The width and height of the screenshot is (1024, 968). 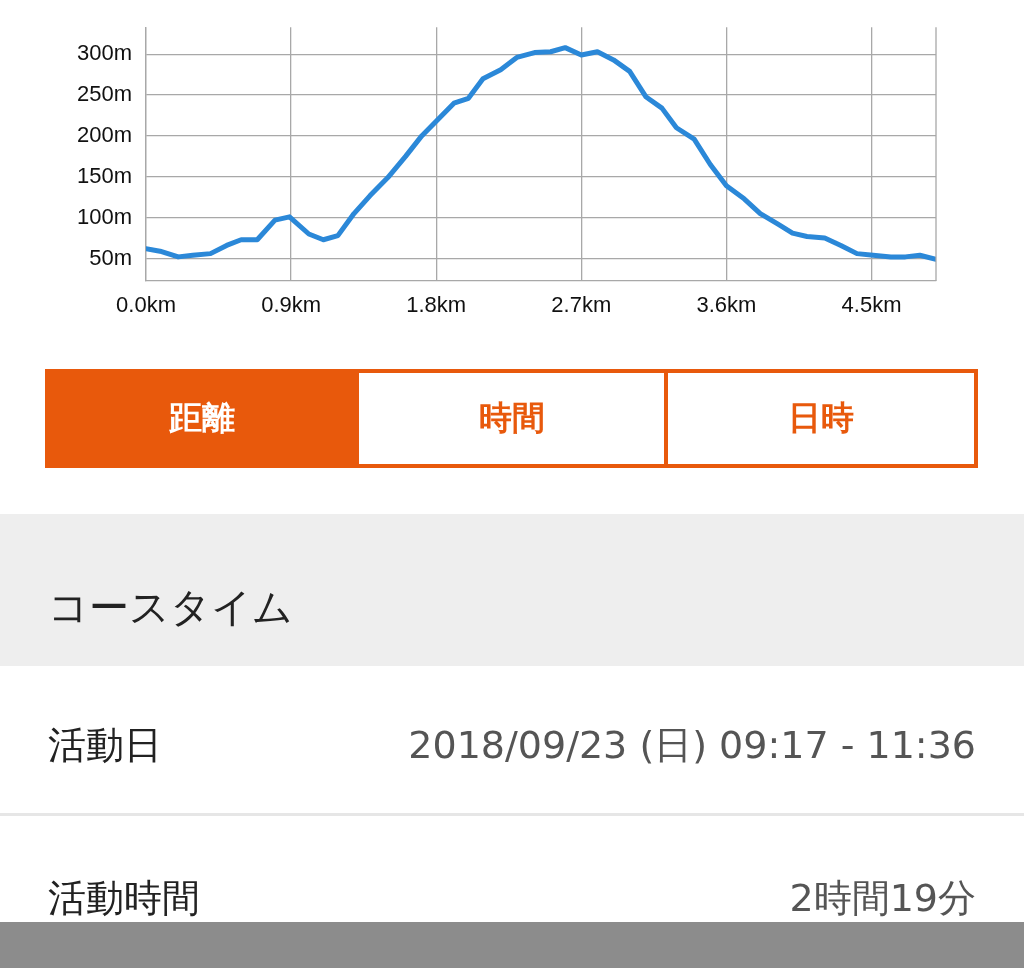 I want to click on x-tick-label: 1.8km, so click(x=436, y=305).